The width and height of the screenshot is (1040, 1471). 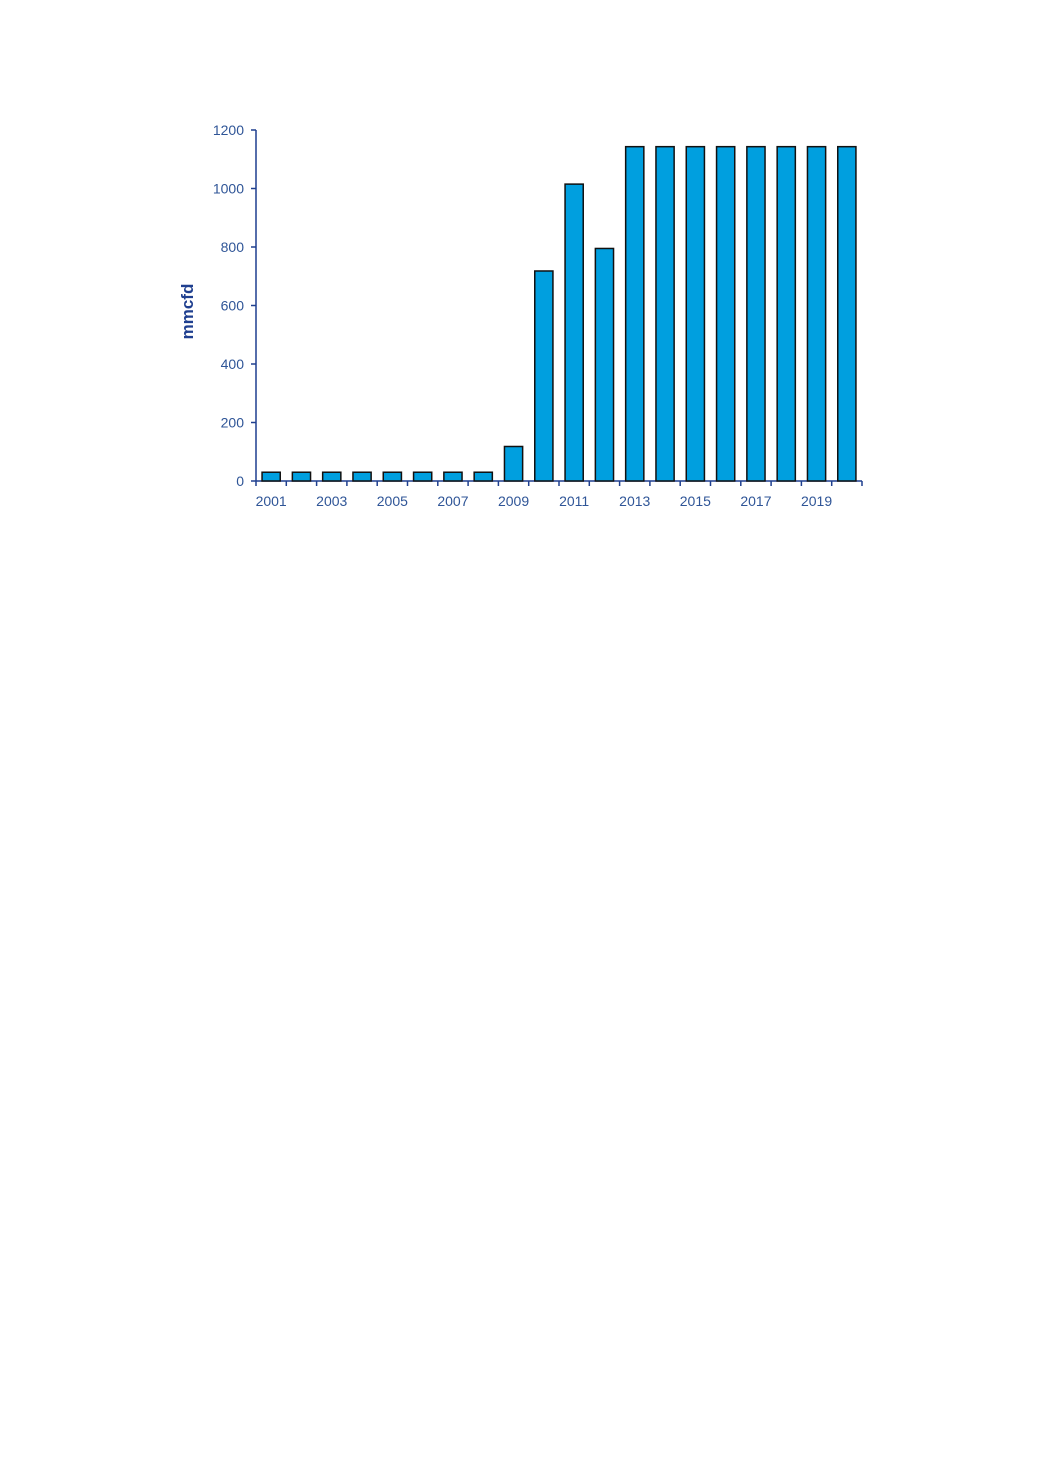 I want to click on bar-2013, so click(x=634, y=313).